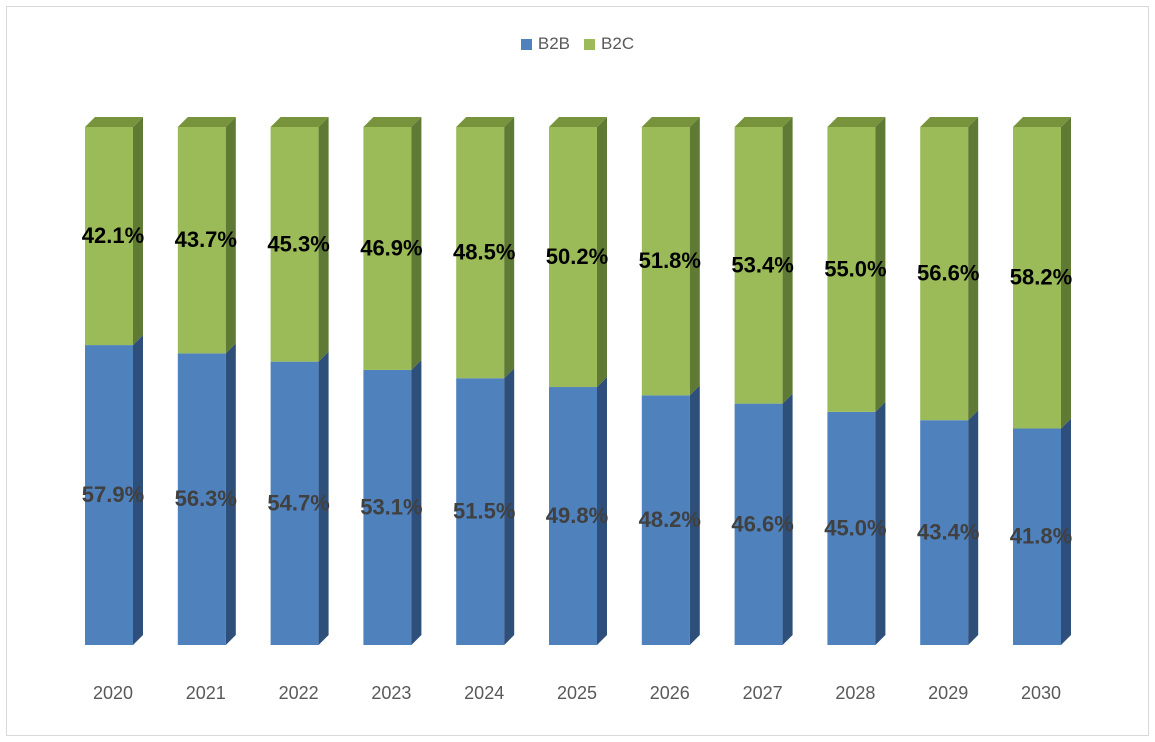 The width and height of the screenshot is (1155, 742). Describe the element at coordinates (206, 498) in the screenshot. I see `data-label-b2b-2021: 56.3%` at that location.